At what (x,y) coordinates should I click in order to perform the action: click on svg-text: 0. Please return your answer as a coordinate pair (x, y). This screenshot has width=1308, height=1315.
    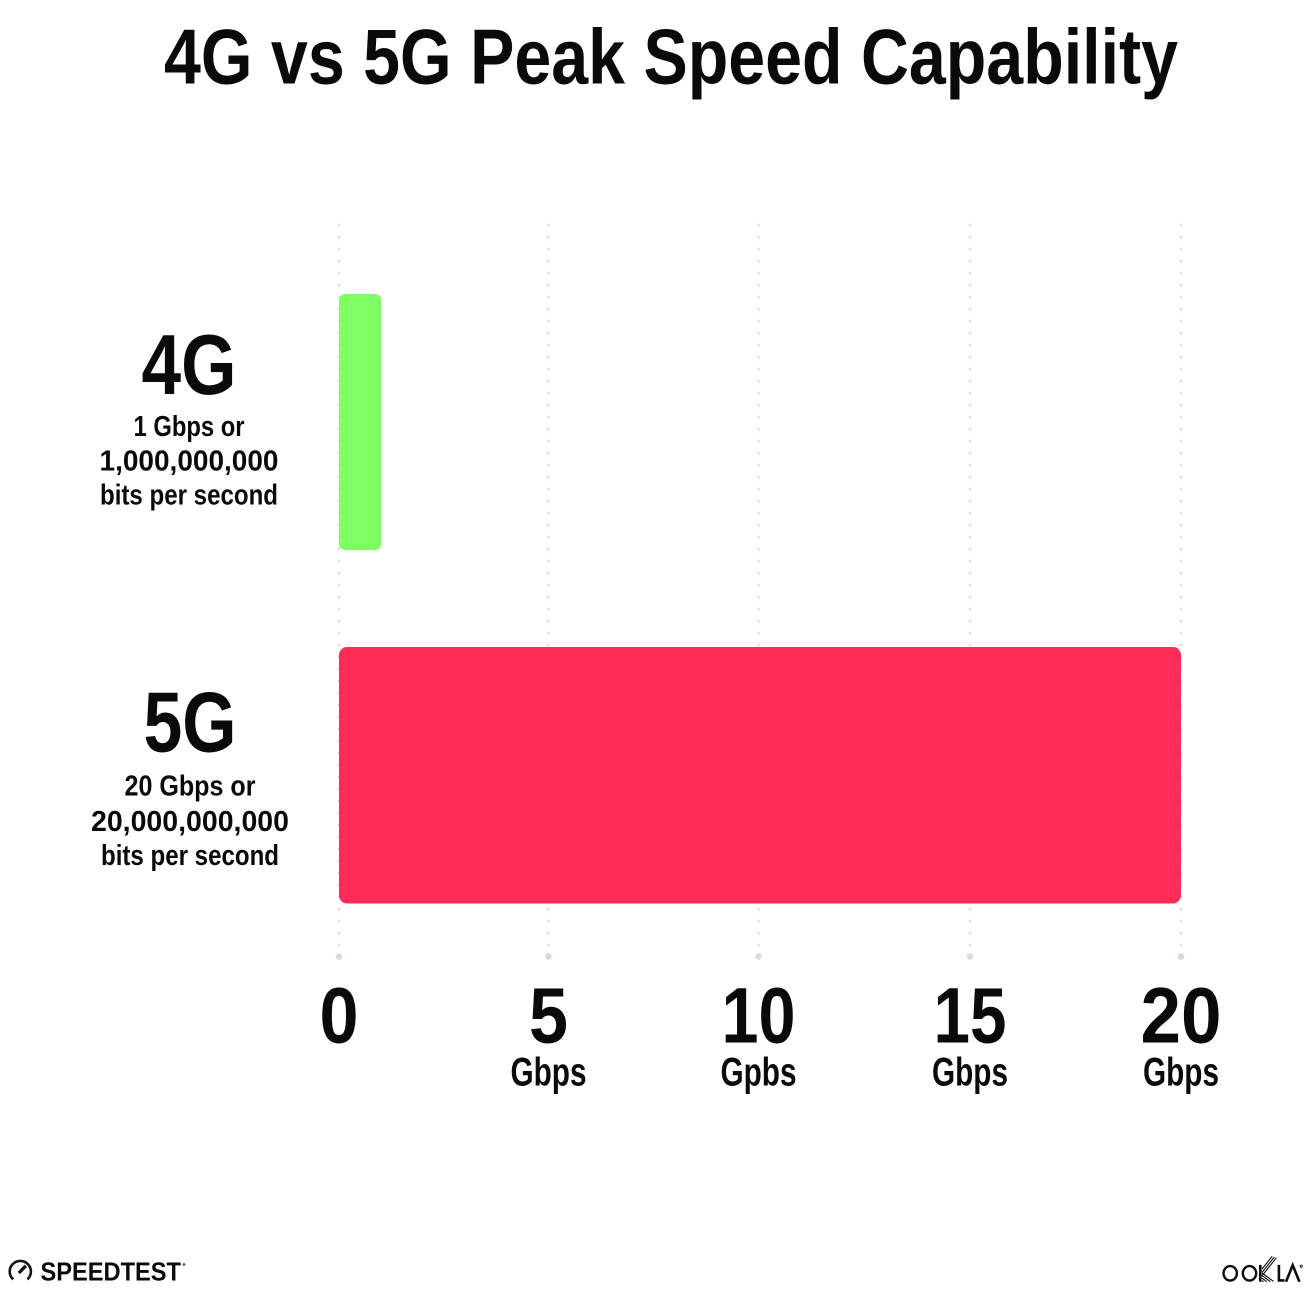
    Looking at the image, I should click on (339, 1015).